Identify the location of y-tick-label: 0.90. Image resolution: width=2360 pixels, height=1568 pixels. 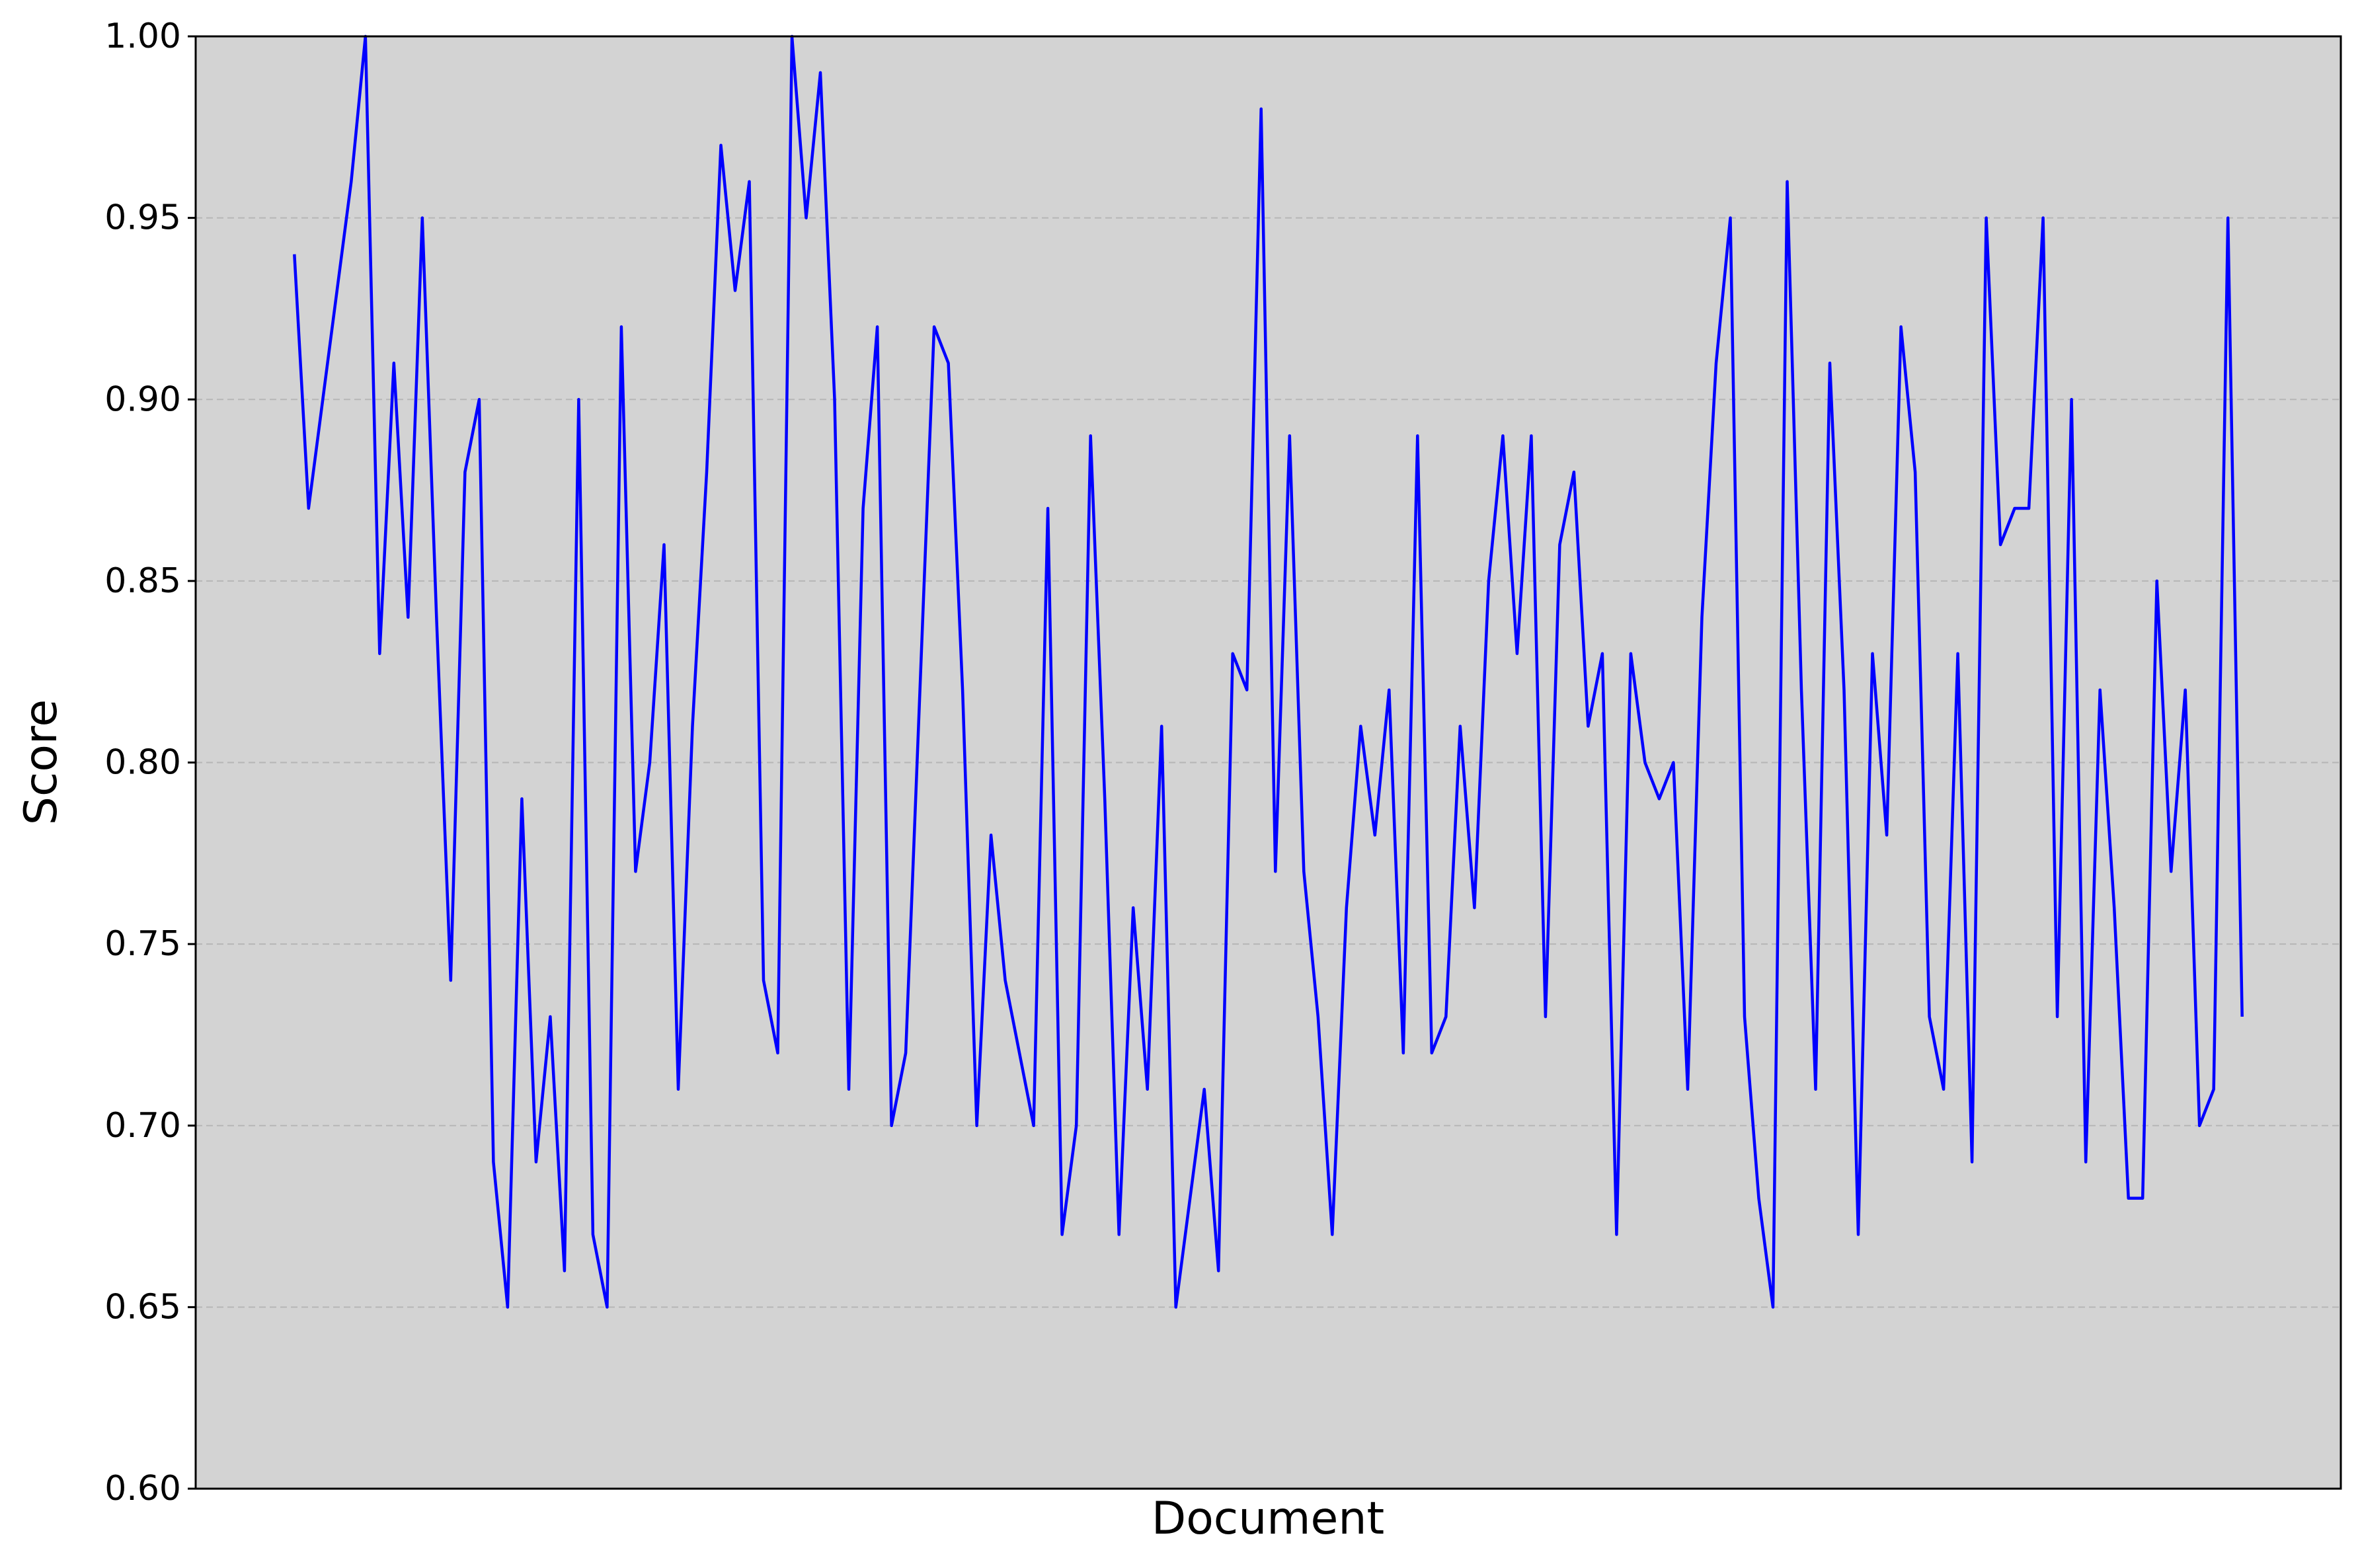
(142, 399).